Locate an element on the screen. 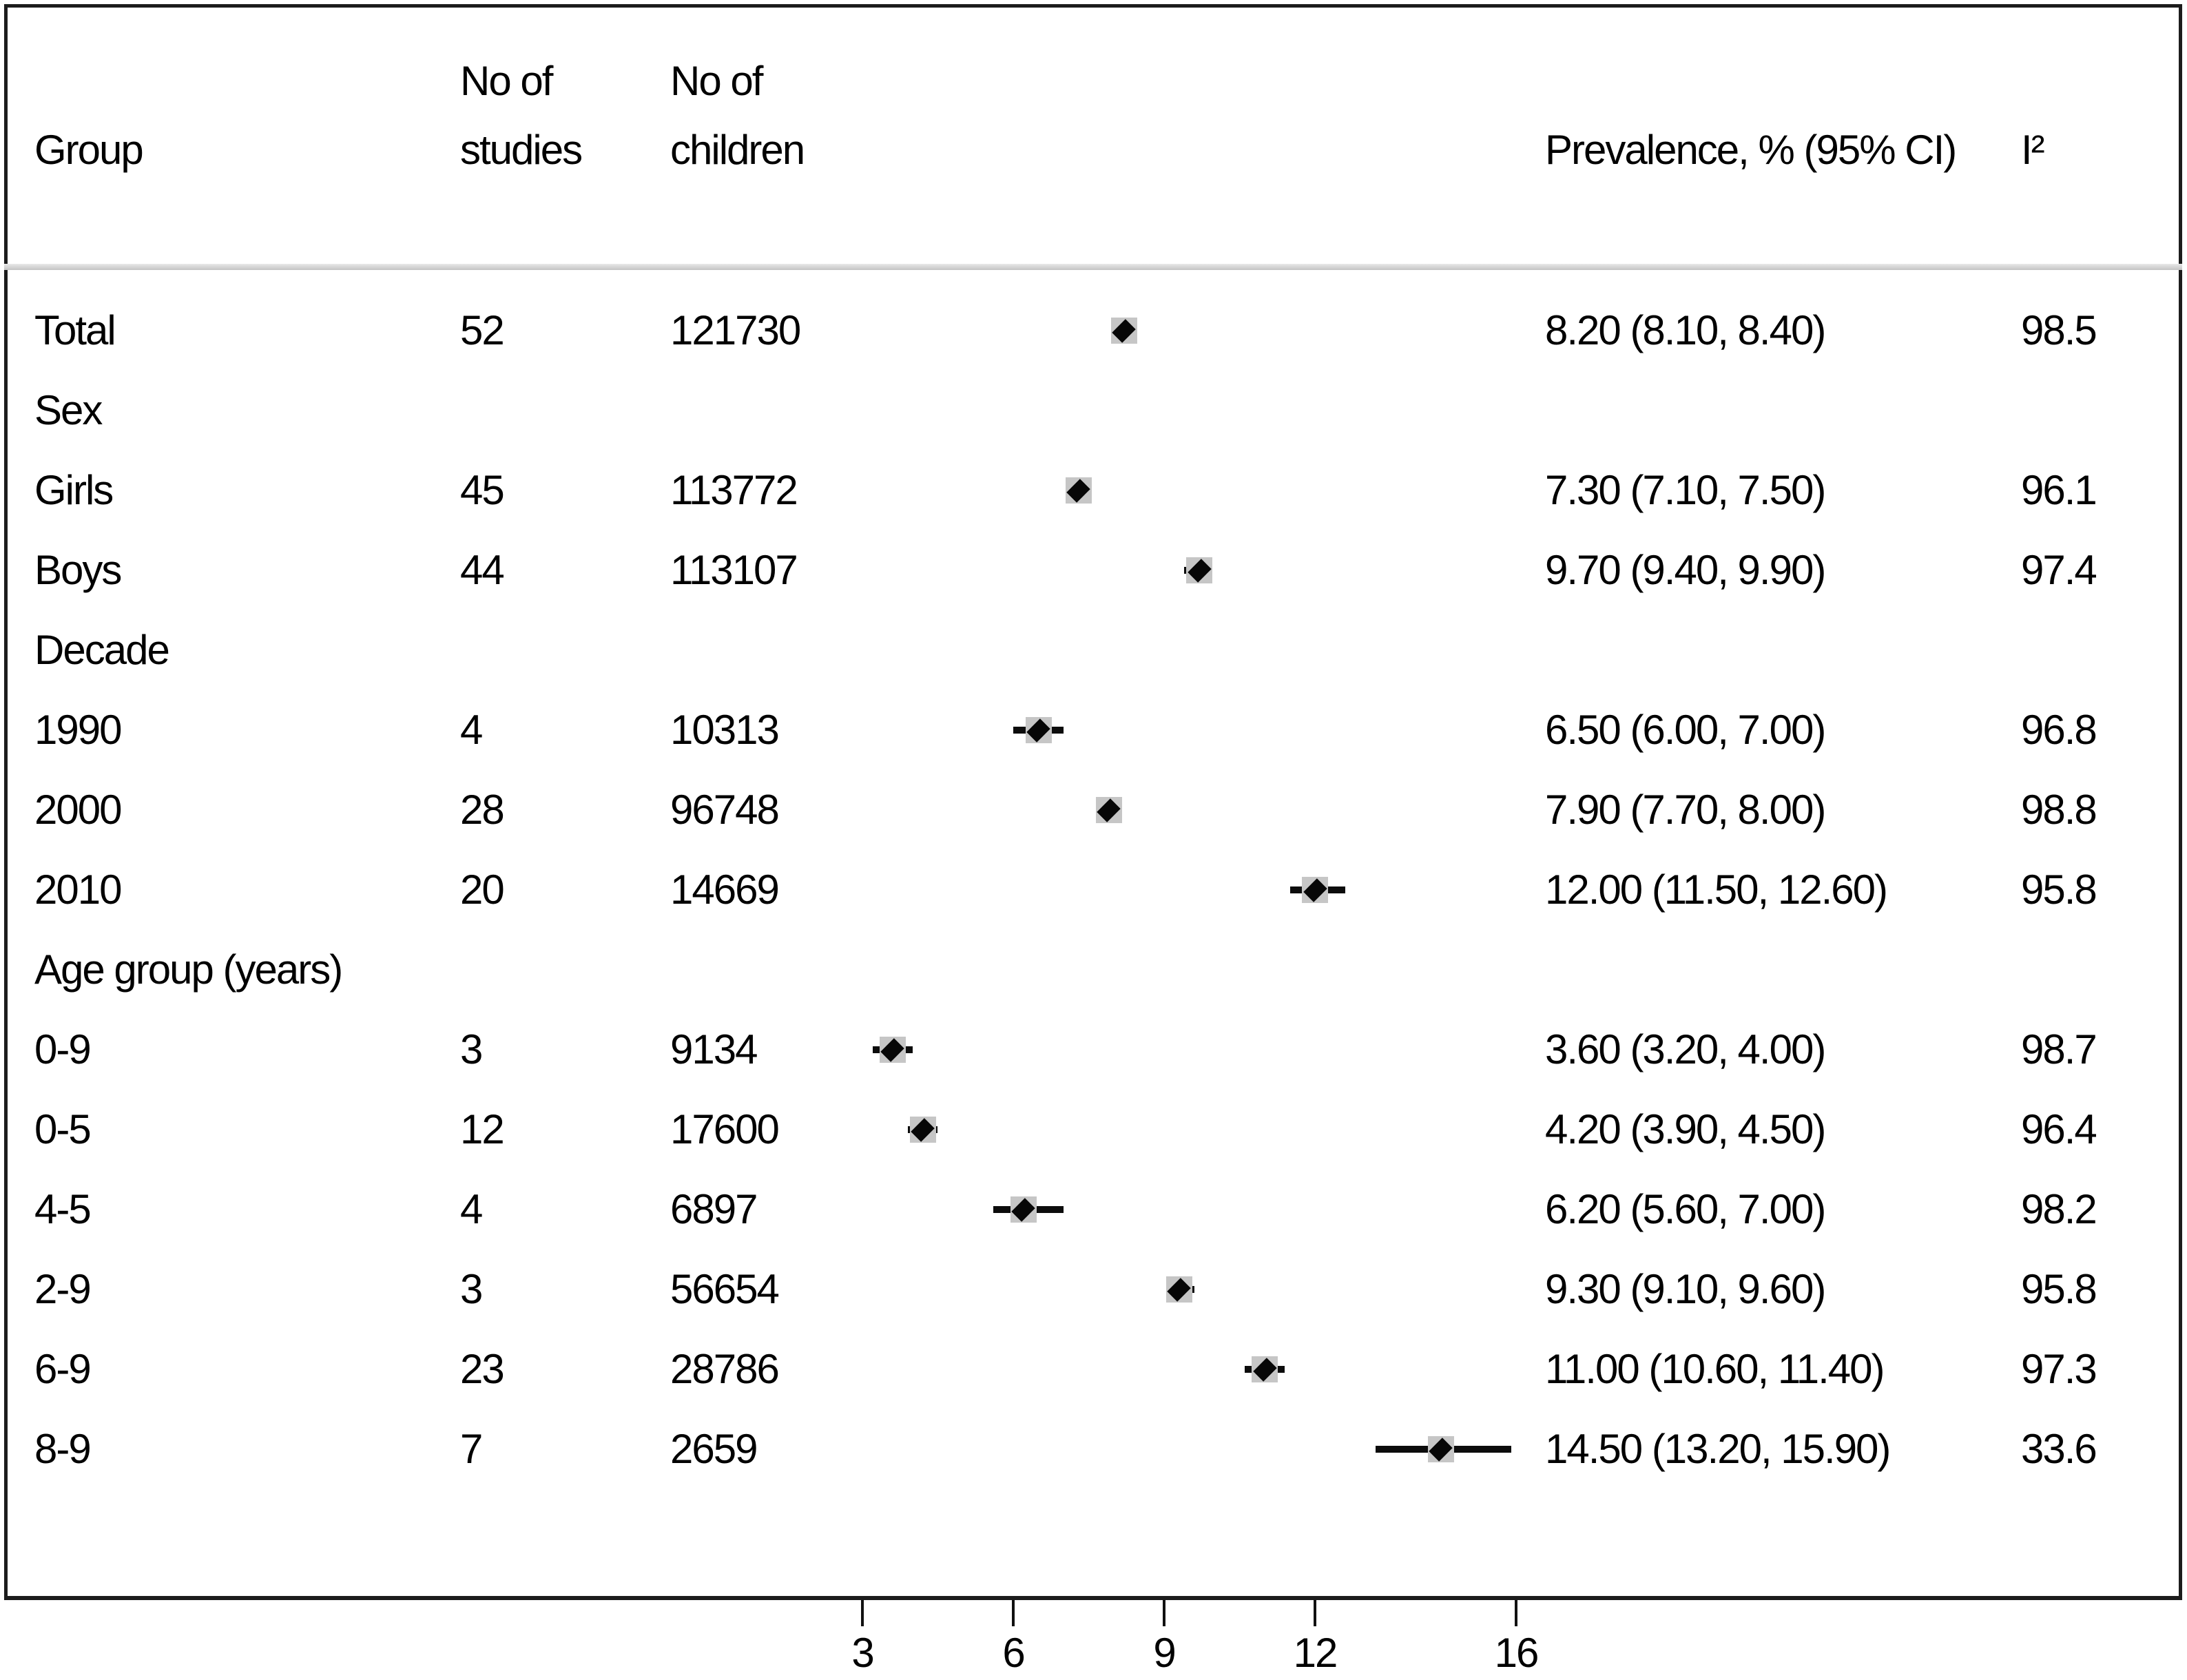 The height and width of the screenshot is (1680, 2187). prevalence-value: 7.90 (7.70, 8.00) is located at coordinates (1685, 810).